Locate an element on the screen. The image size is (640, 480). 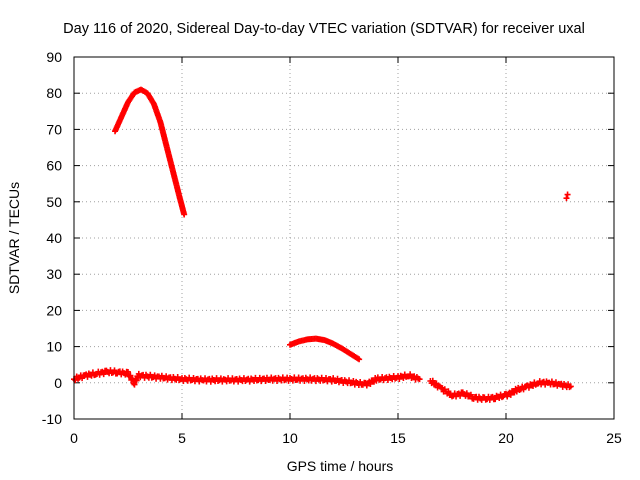
x-tick-label: 20 is located at coordinates (506, 438).